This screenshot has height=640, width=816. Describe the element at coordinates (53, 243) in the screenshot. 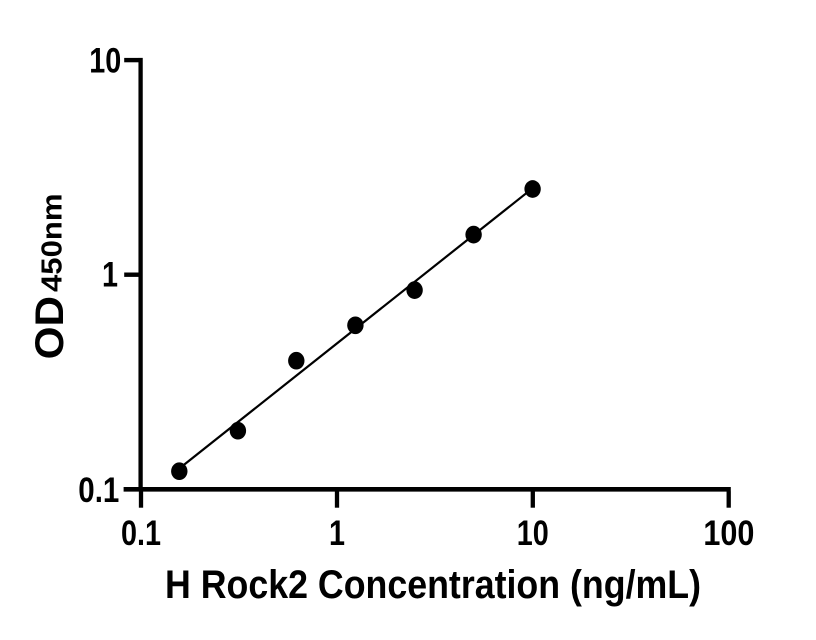

I see `svg-text: 450nm` at that location.